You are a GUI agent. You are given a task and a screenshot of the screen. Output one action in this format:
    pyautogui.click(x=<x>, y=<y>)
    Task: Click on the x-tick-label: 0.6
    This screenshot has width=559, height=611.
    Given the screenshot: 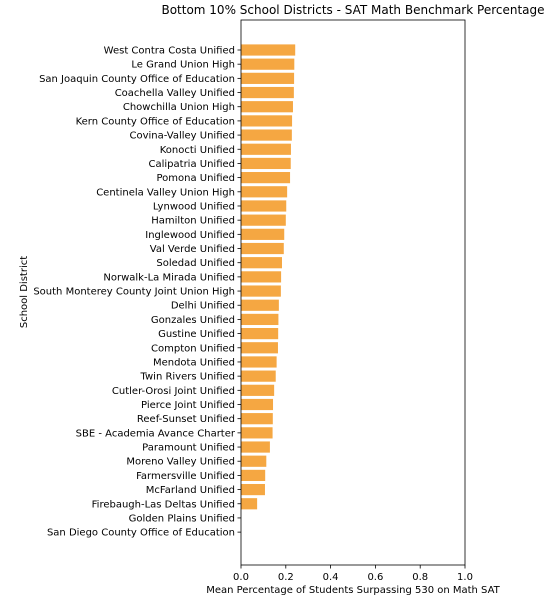 What is the action you would take?
    pyautogui.click(x=375, y=577)
    